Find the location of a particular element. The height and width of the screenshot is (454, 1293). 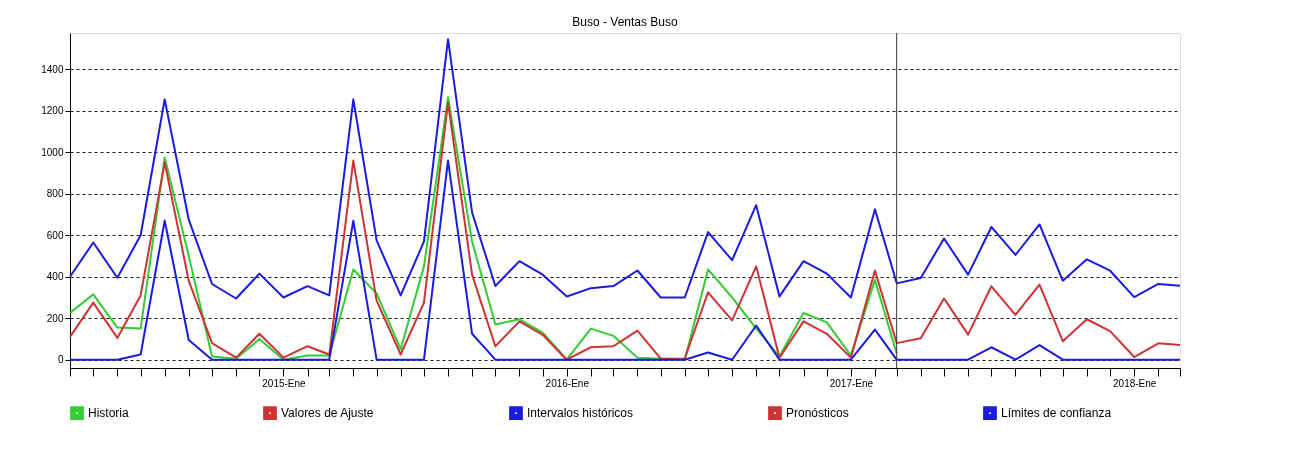

legend-label: Valores de Ajuste is located at coordinates (327, 413).